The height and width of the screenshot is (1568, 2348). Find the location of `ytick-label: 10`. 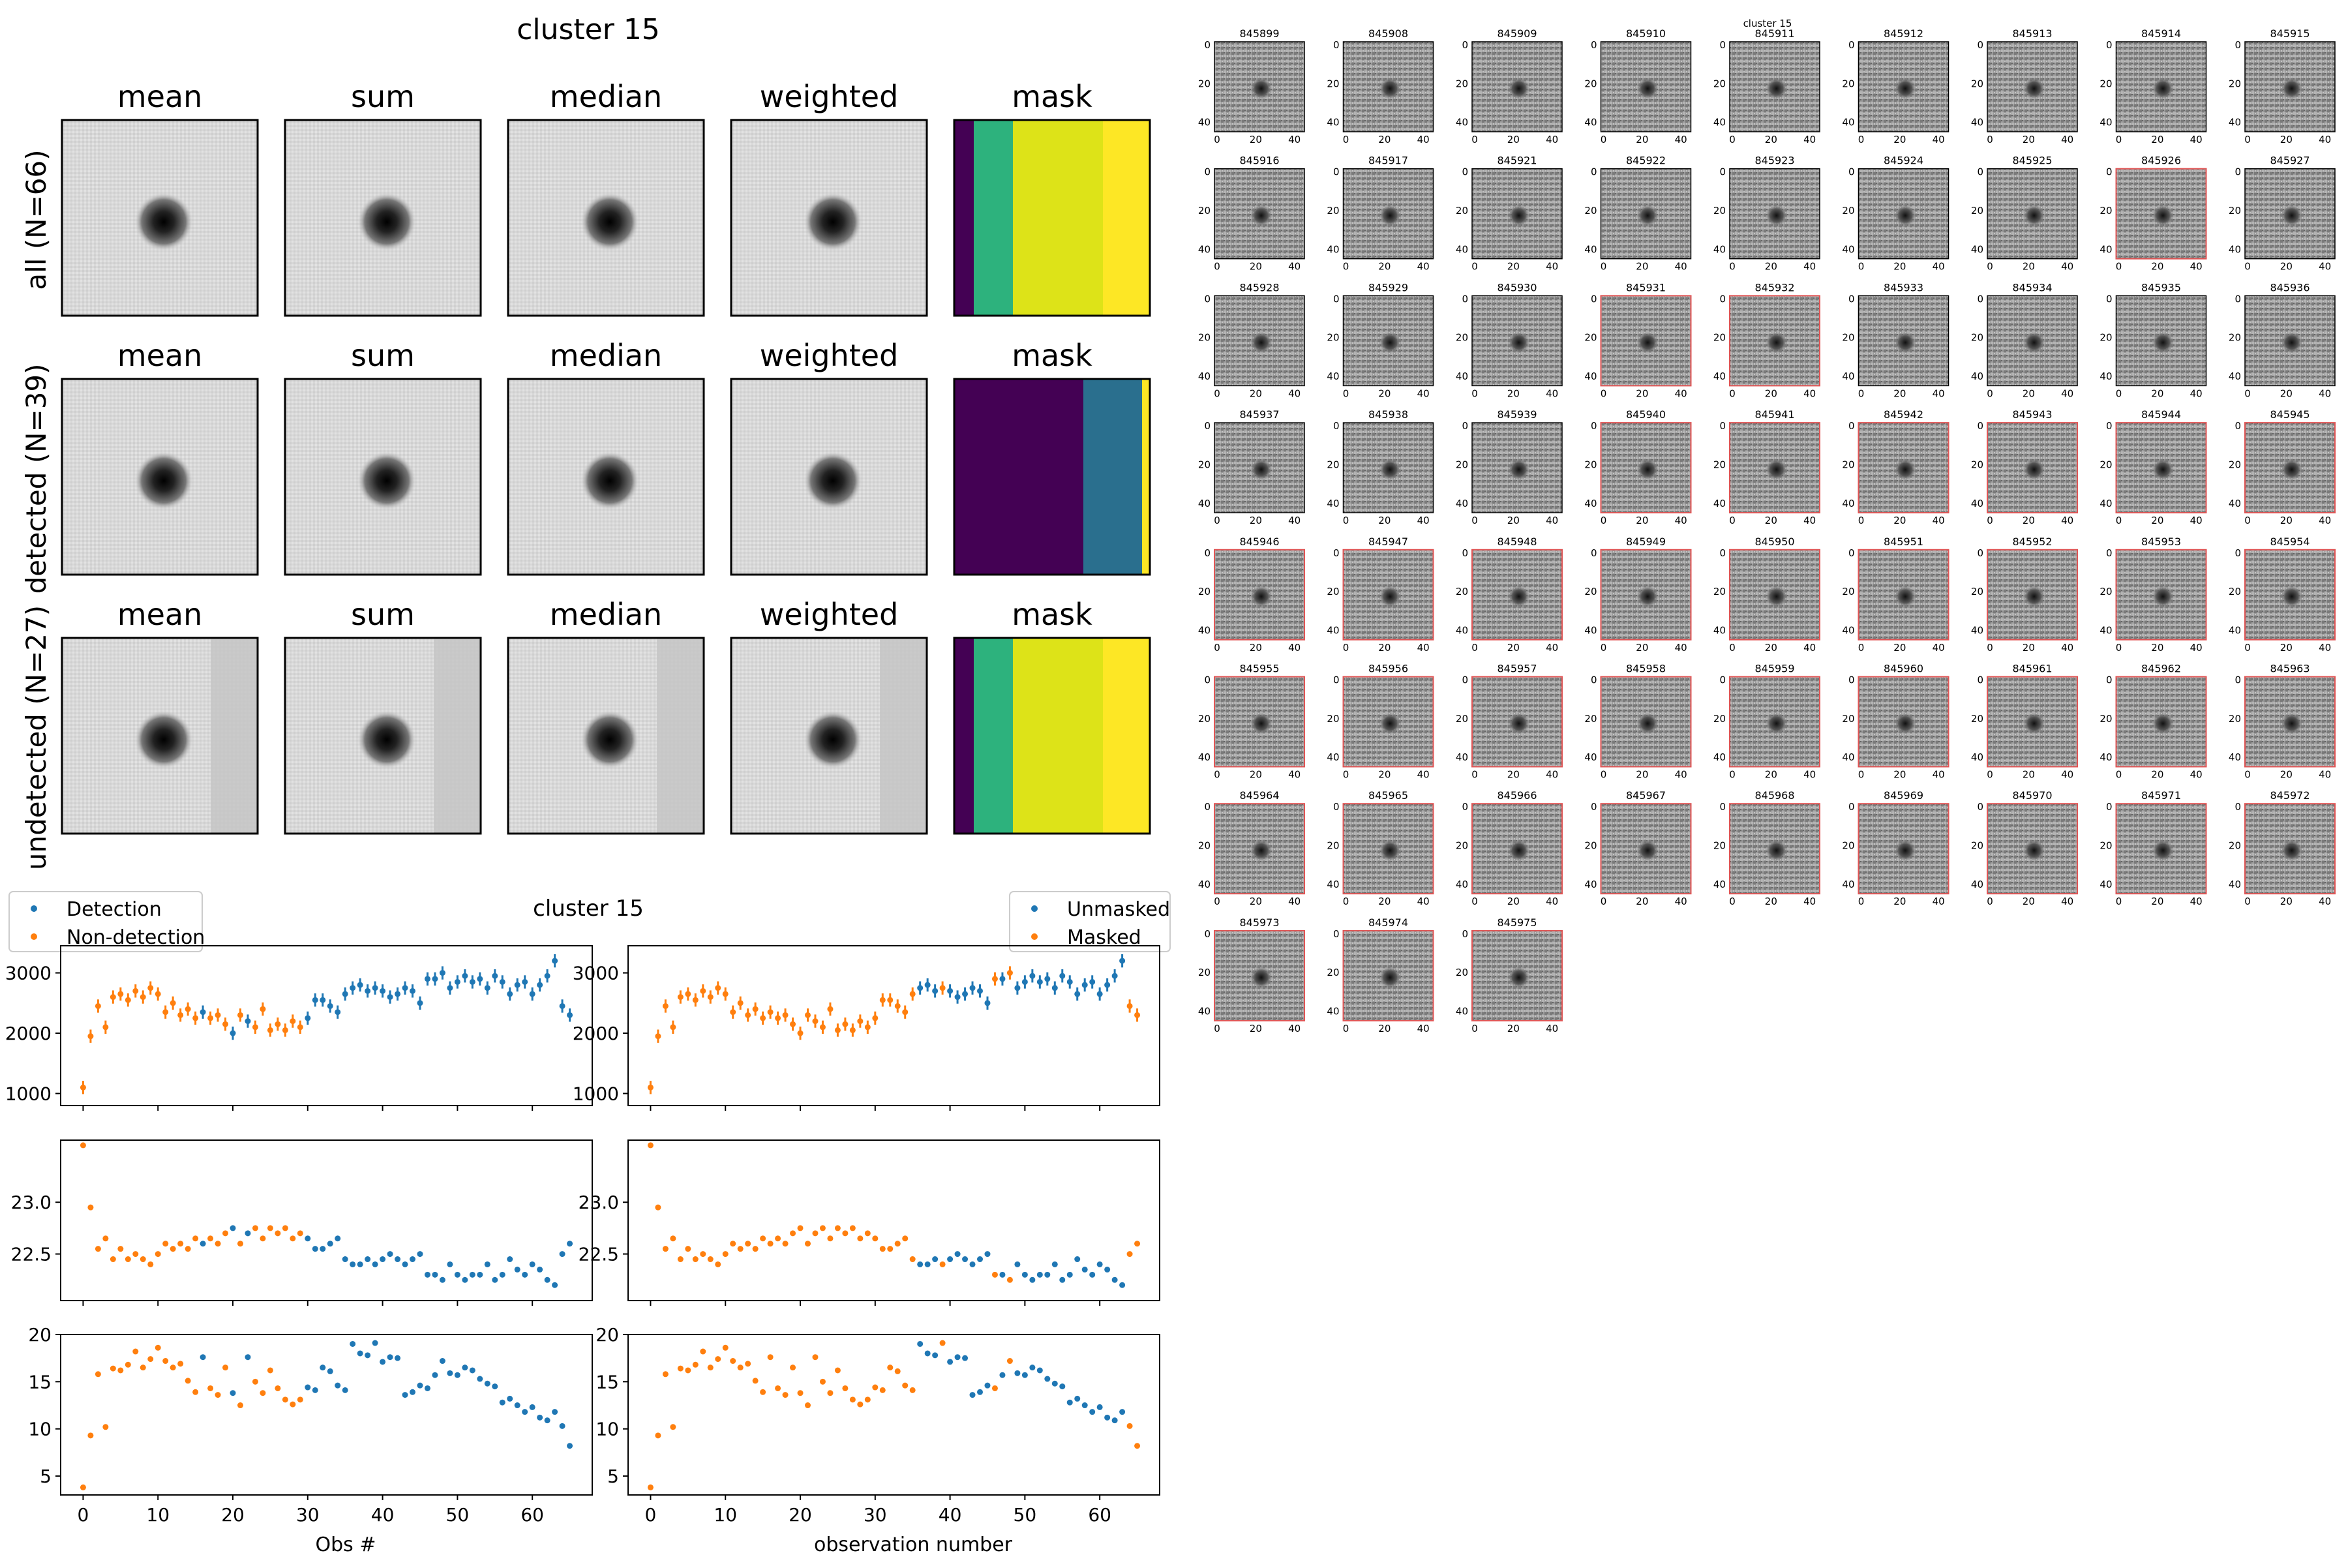

ytick-label: 10 is located at coordinates (607, 1429).